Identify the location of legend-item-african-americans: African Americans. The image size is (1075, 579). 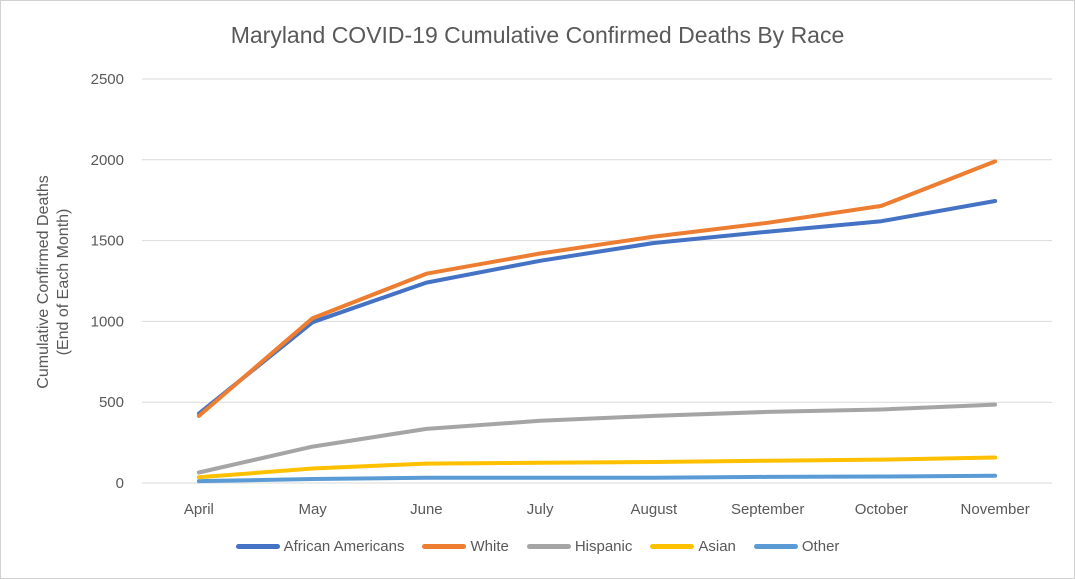
(320, 546).